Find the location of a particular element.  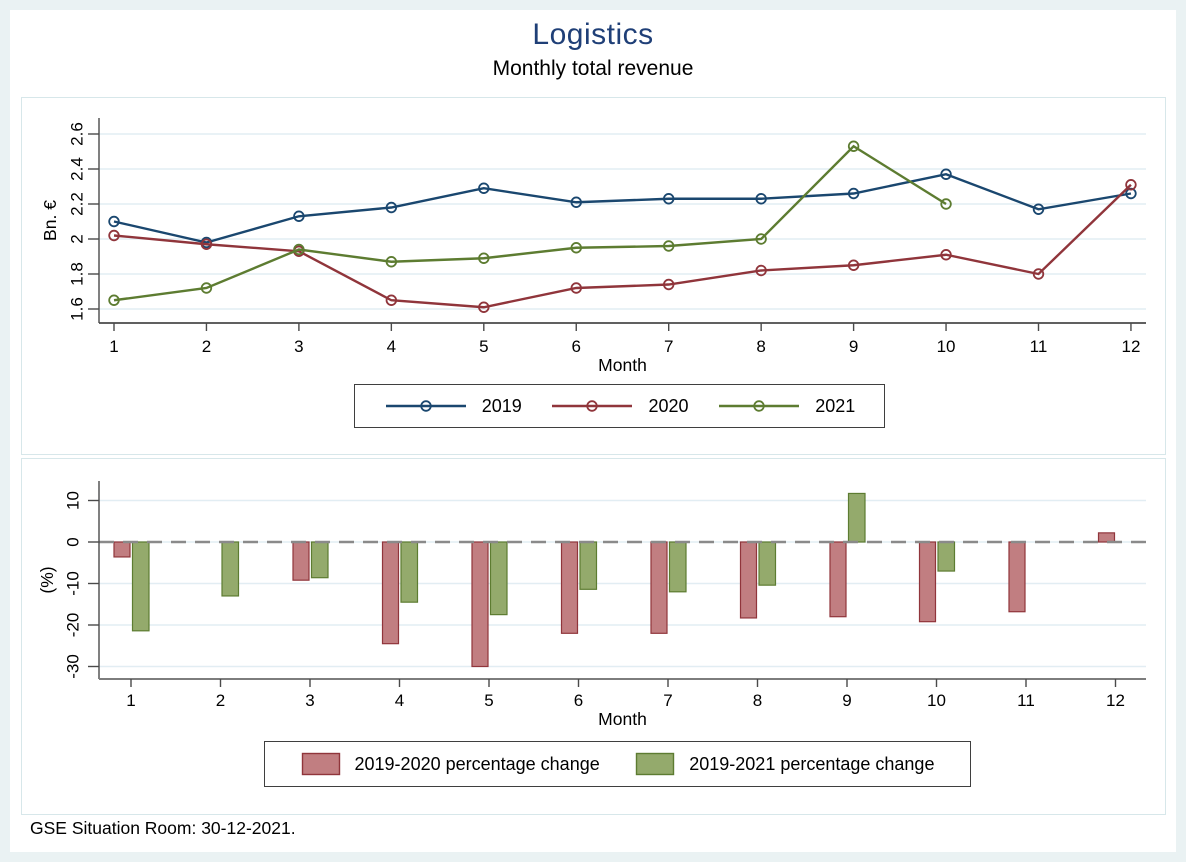

data-point-2020-m5 is located at coordinates (484, 307).